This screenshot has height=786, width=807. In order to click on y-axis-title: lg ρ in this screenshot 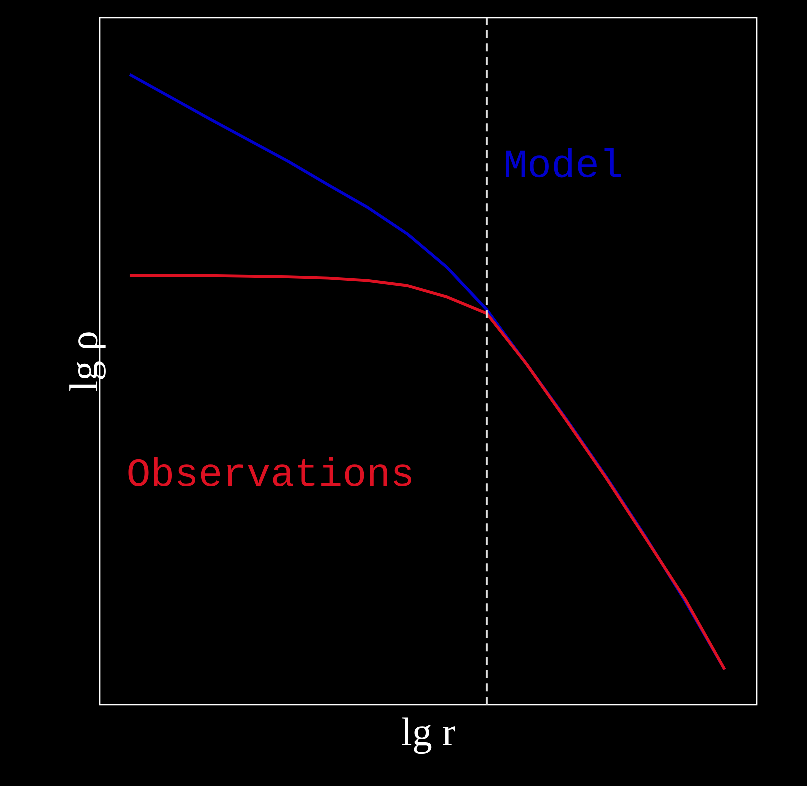, I will do `click(88, 362)`.